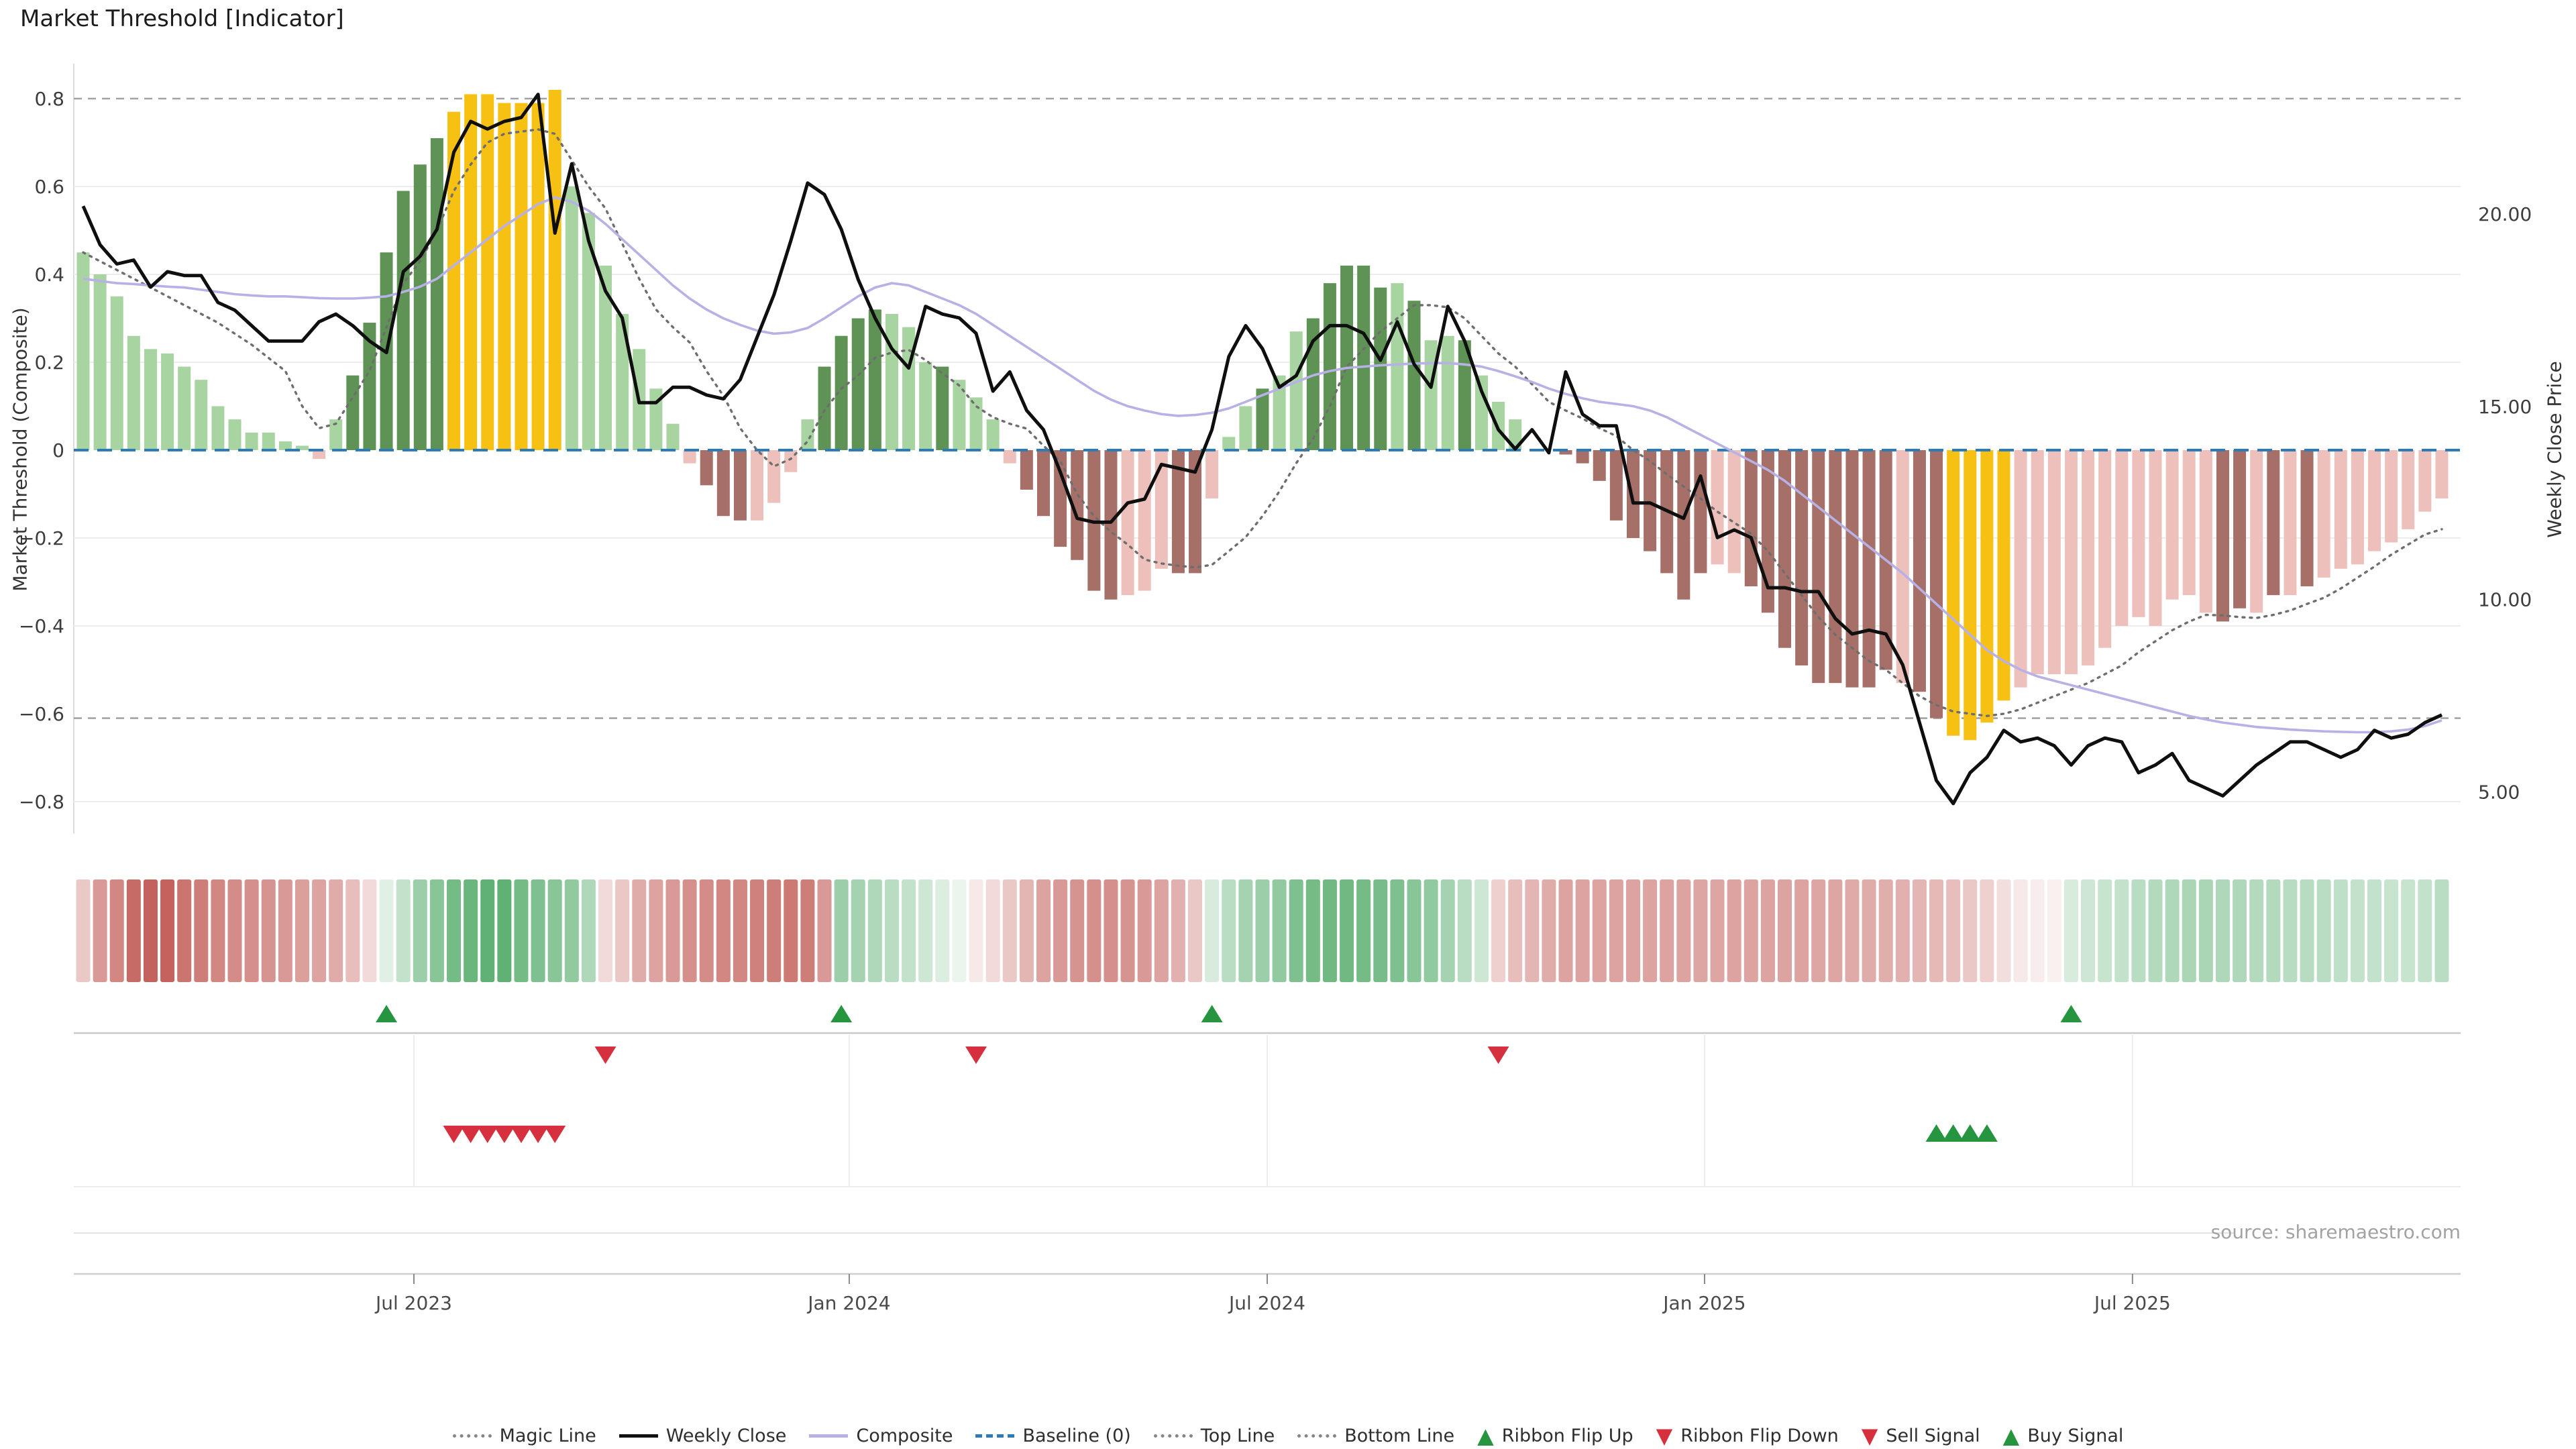  I want to click on svg-text: Jan 2025, so click(1704, 1303).